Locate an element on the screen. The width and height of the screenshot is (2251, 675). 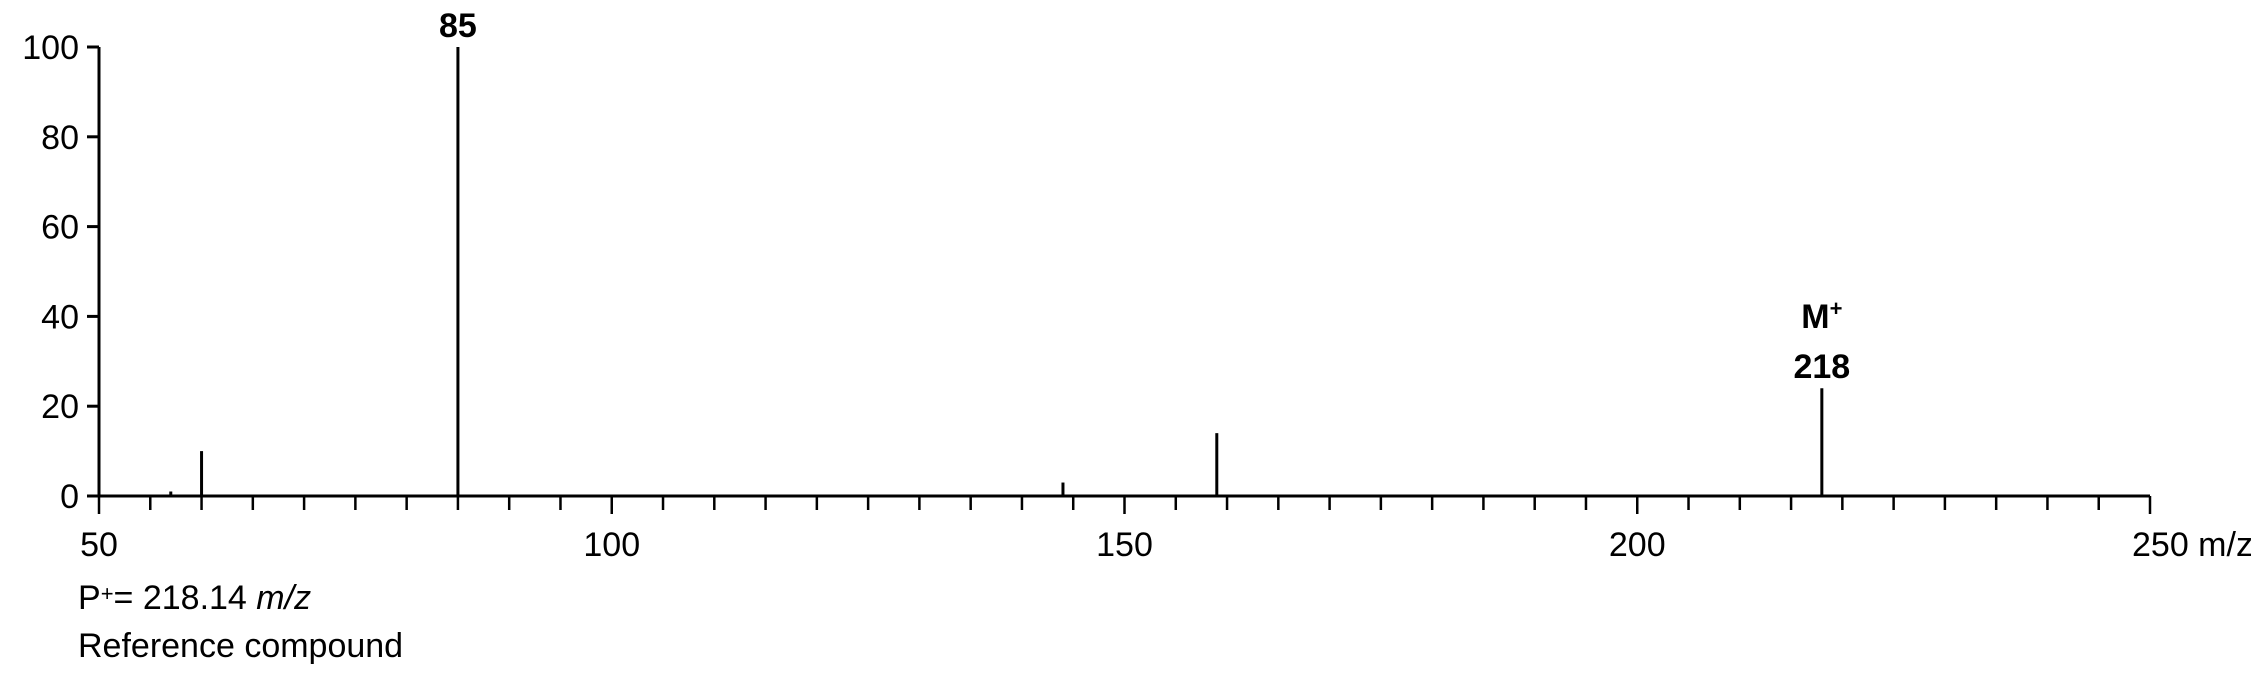
x-tick-label: 150 is located at coordinates (1124, 545).